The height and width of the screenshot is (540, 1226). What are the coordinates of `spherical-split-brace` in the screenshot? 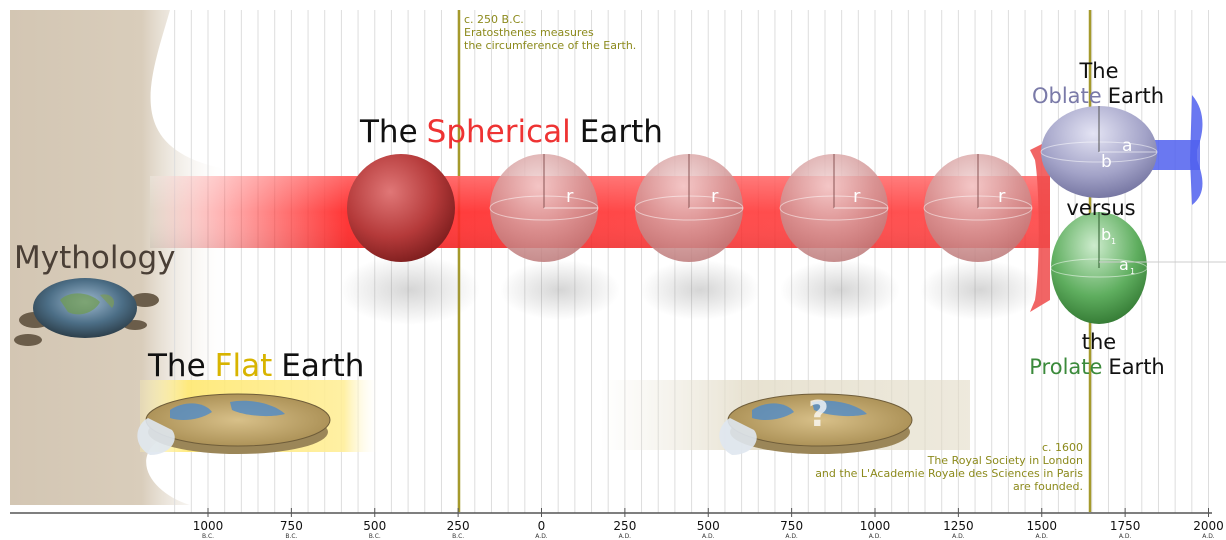 It's located at (1040, 226).